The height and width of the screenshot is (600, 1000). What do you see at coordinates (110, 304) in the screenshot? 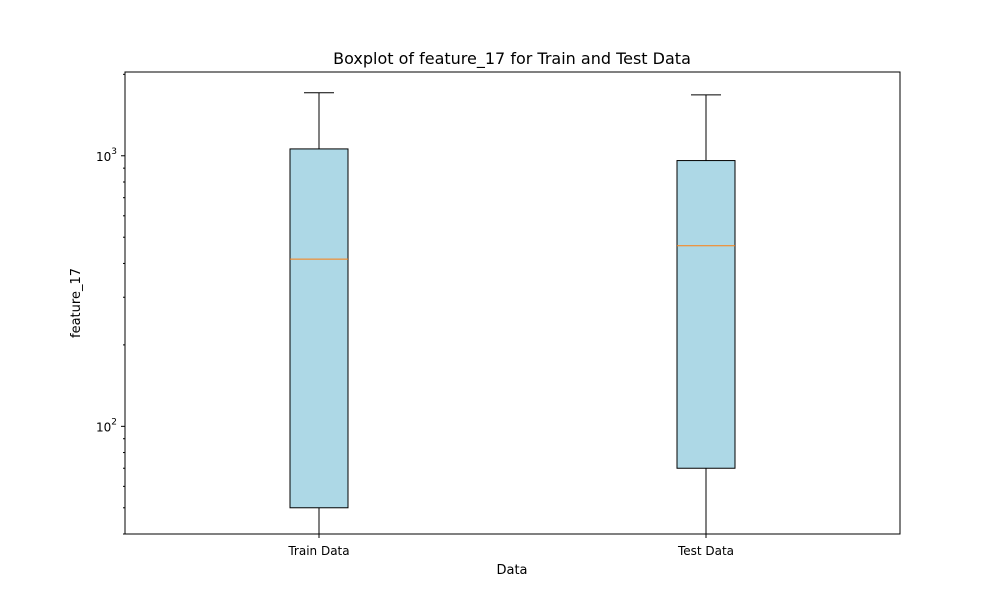
I see `y-axis-ticks: 10² 10³` at bounding box center [110, 304].